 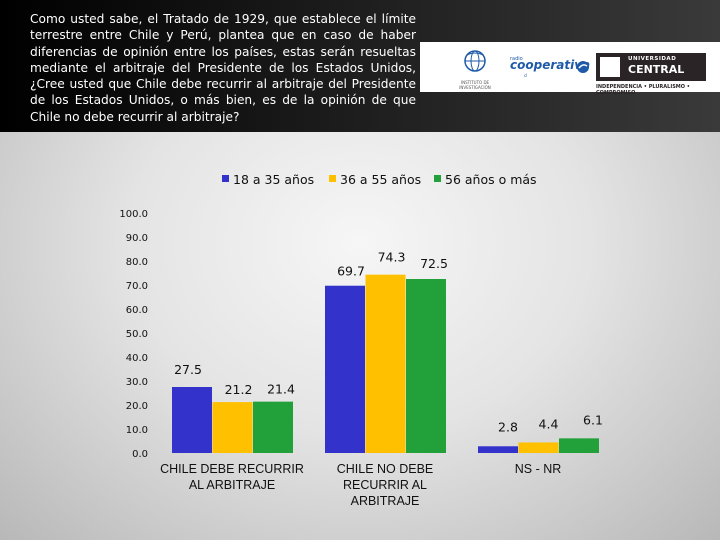 I want to click on y-tick-label: 30.0, so click(x=137, y=382).